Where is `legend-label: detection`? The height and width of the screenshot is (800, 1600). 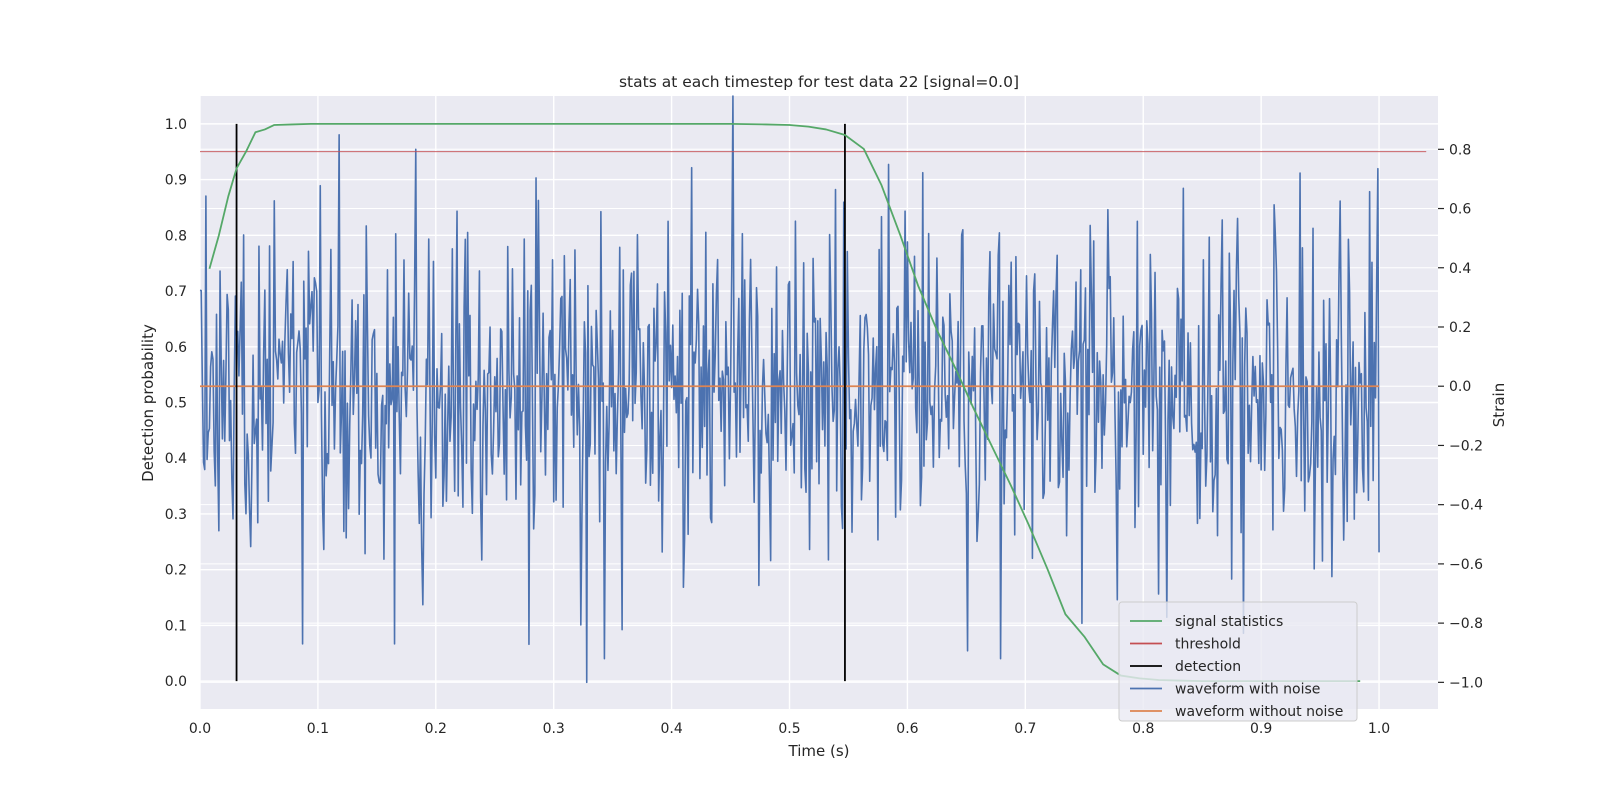 legend-label: detection is located at coordinates (1208, 667).